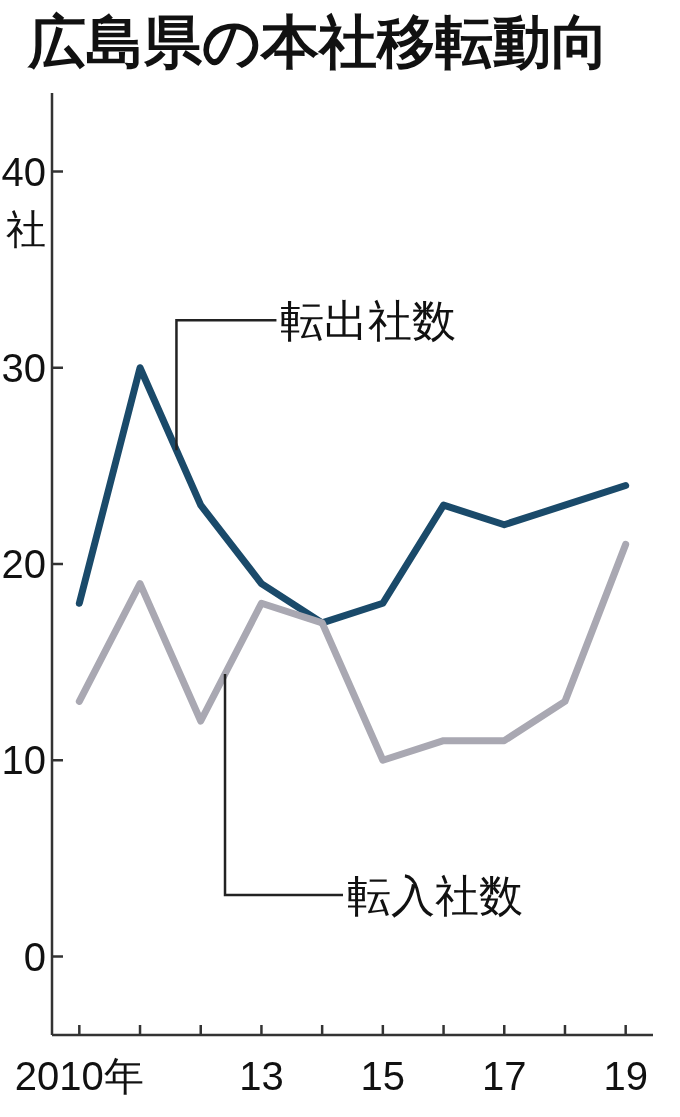  I want to click on title: 広島県の本社移転動向, so click(318, 41).